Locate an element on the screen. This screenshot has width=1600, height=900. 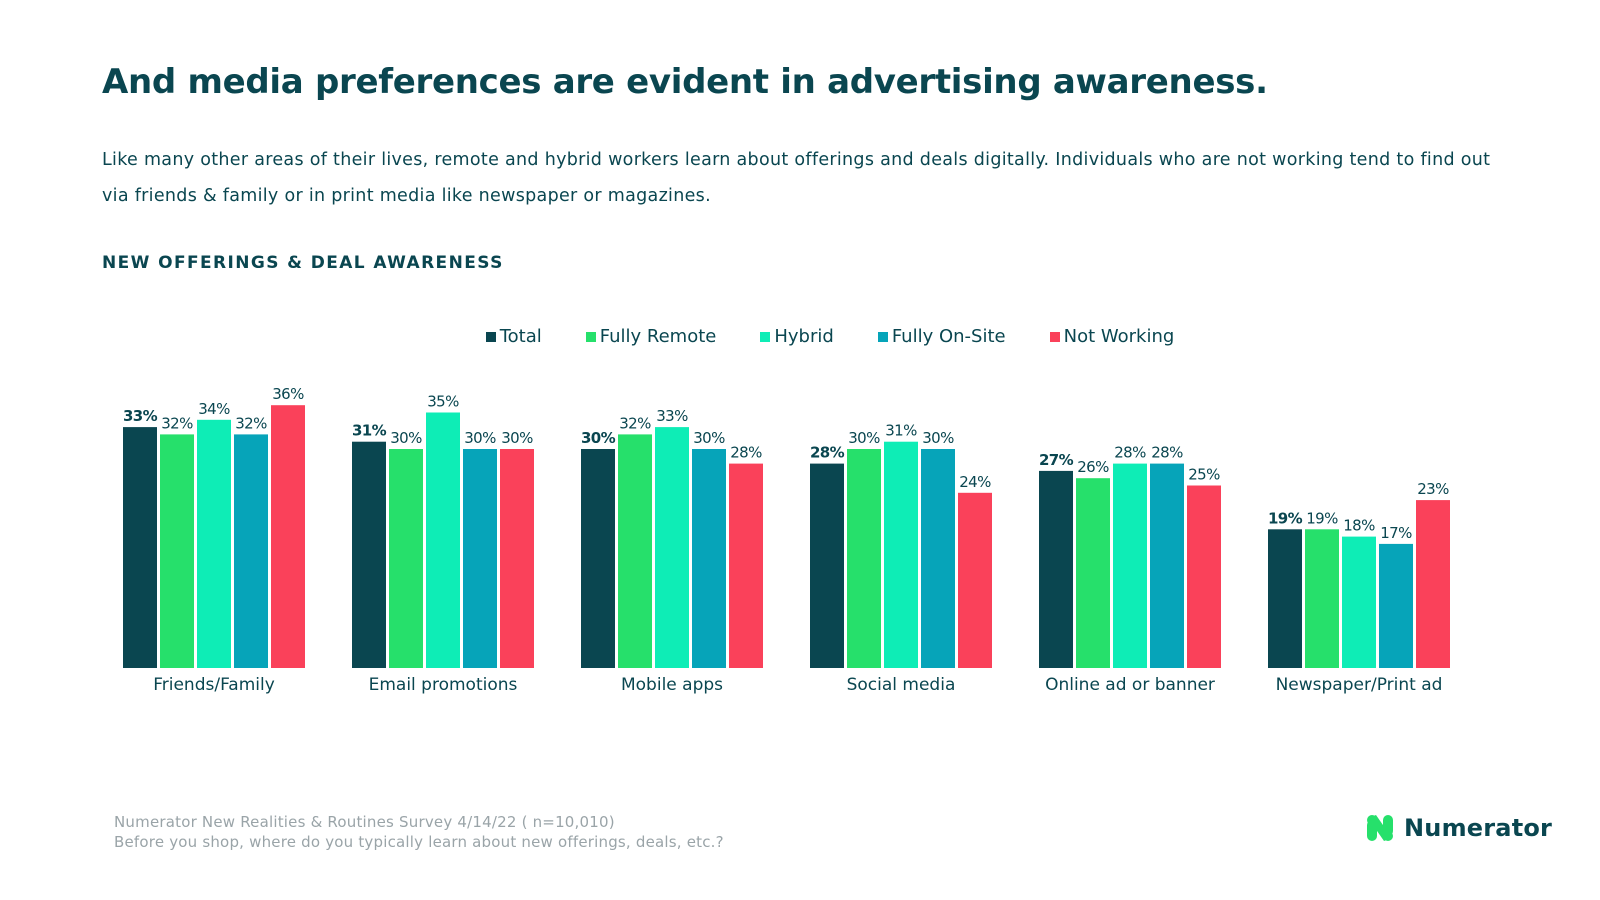
category-label: Friends/Family is located at coordinates (214, 685).